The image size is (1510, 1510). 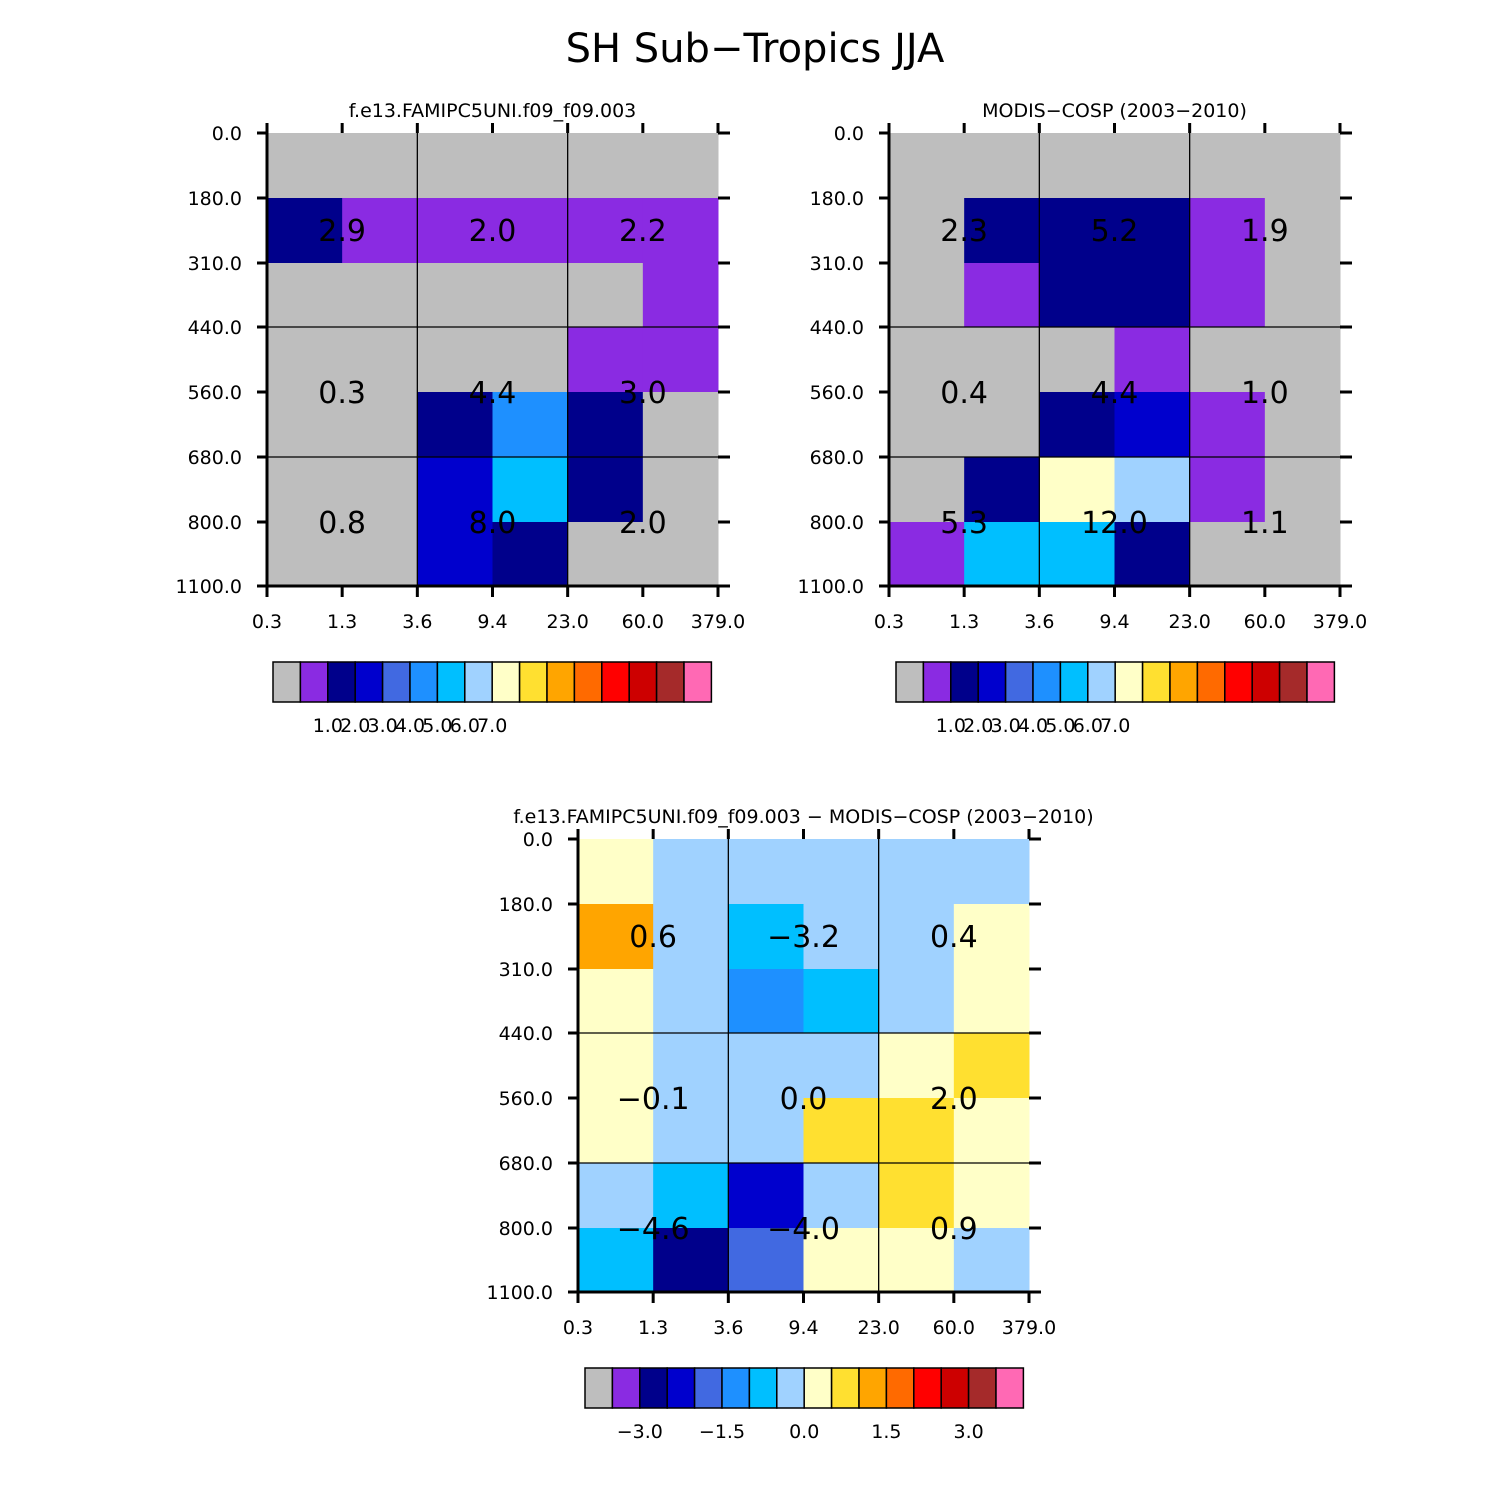 What do you see at coordinates (964, 393) in the screenshot?
I see `cell-value-label: 0.4` at bounding box center [964, 393].